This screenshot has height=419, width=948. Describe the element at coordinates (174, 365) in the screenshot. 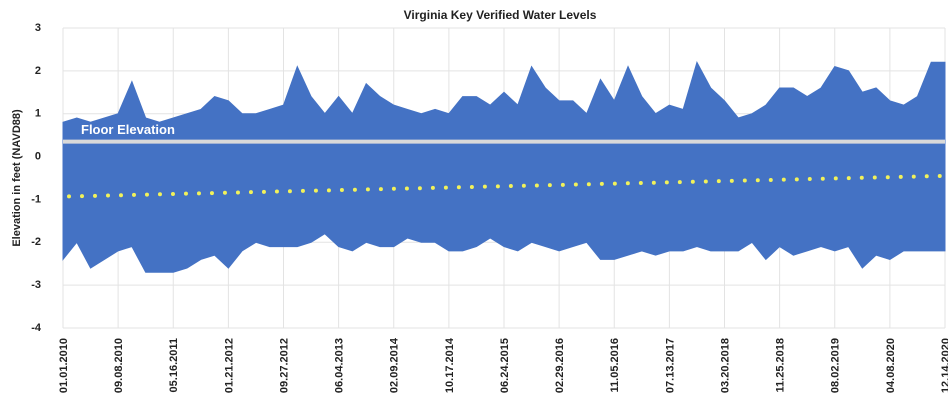

I see `x-tick-label: 05.16.2011` at that location.